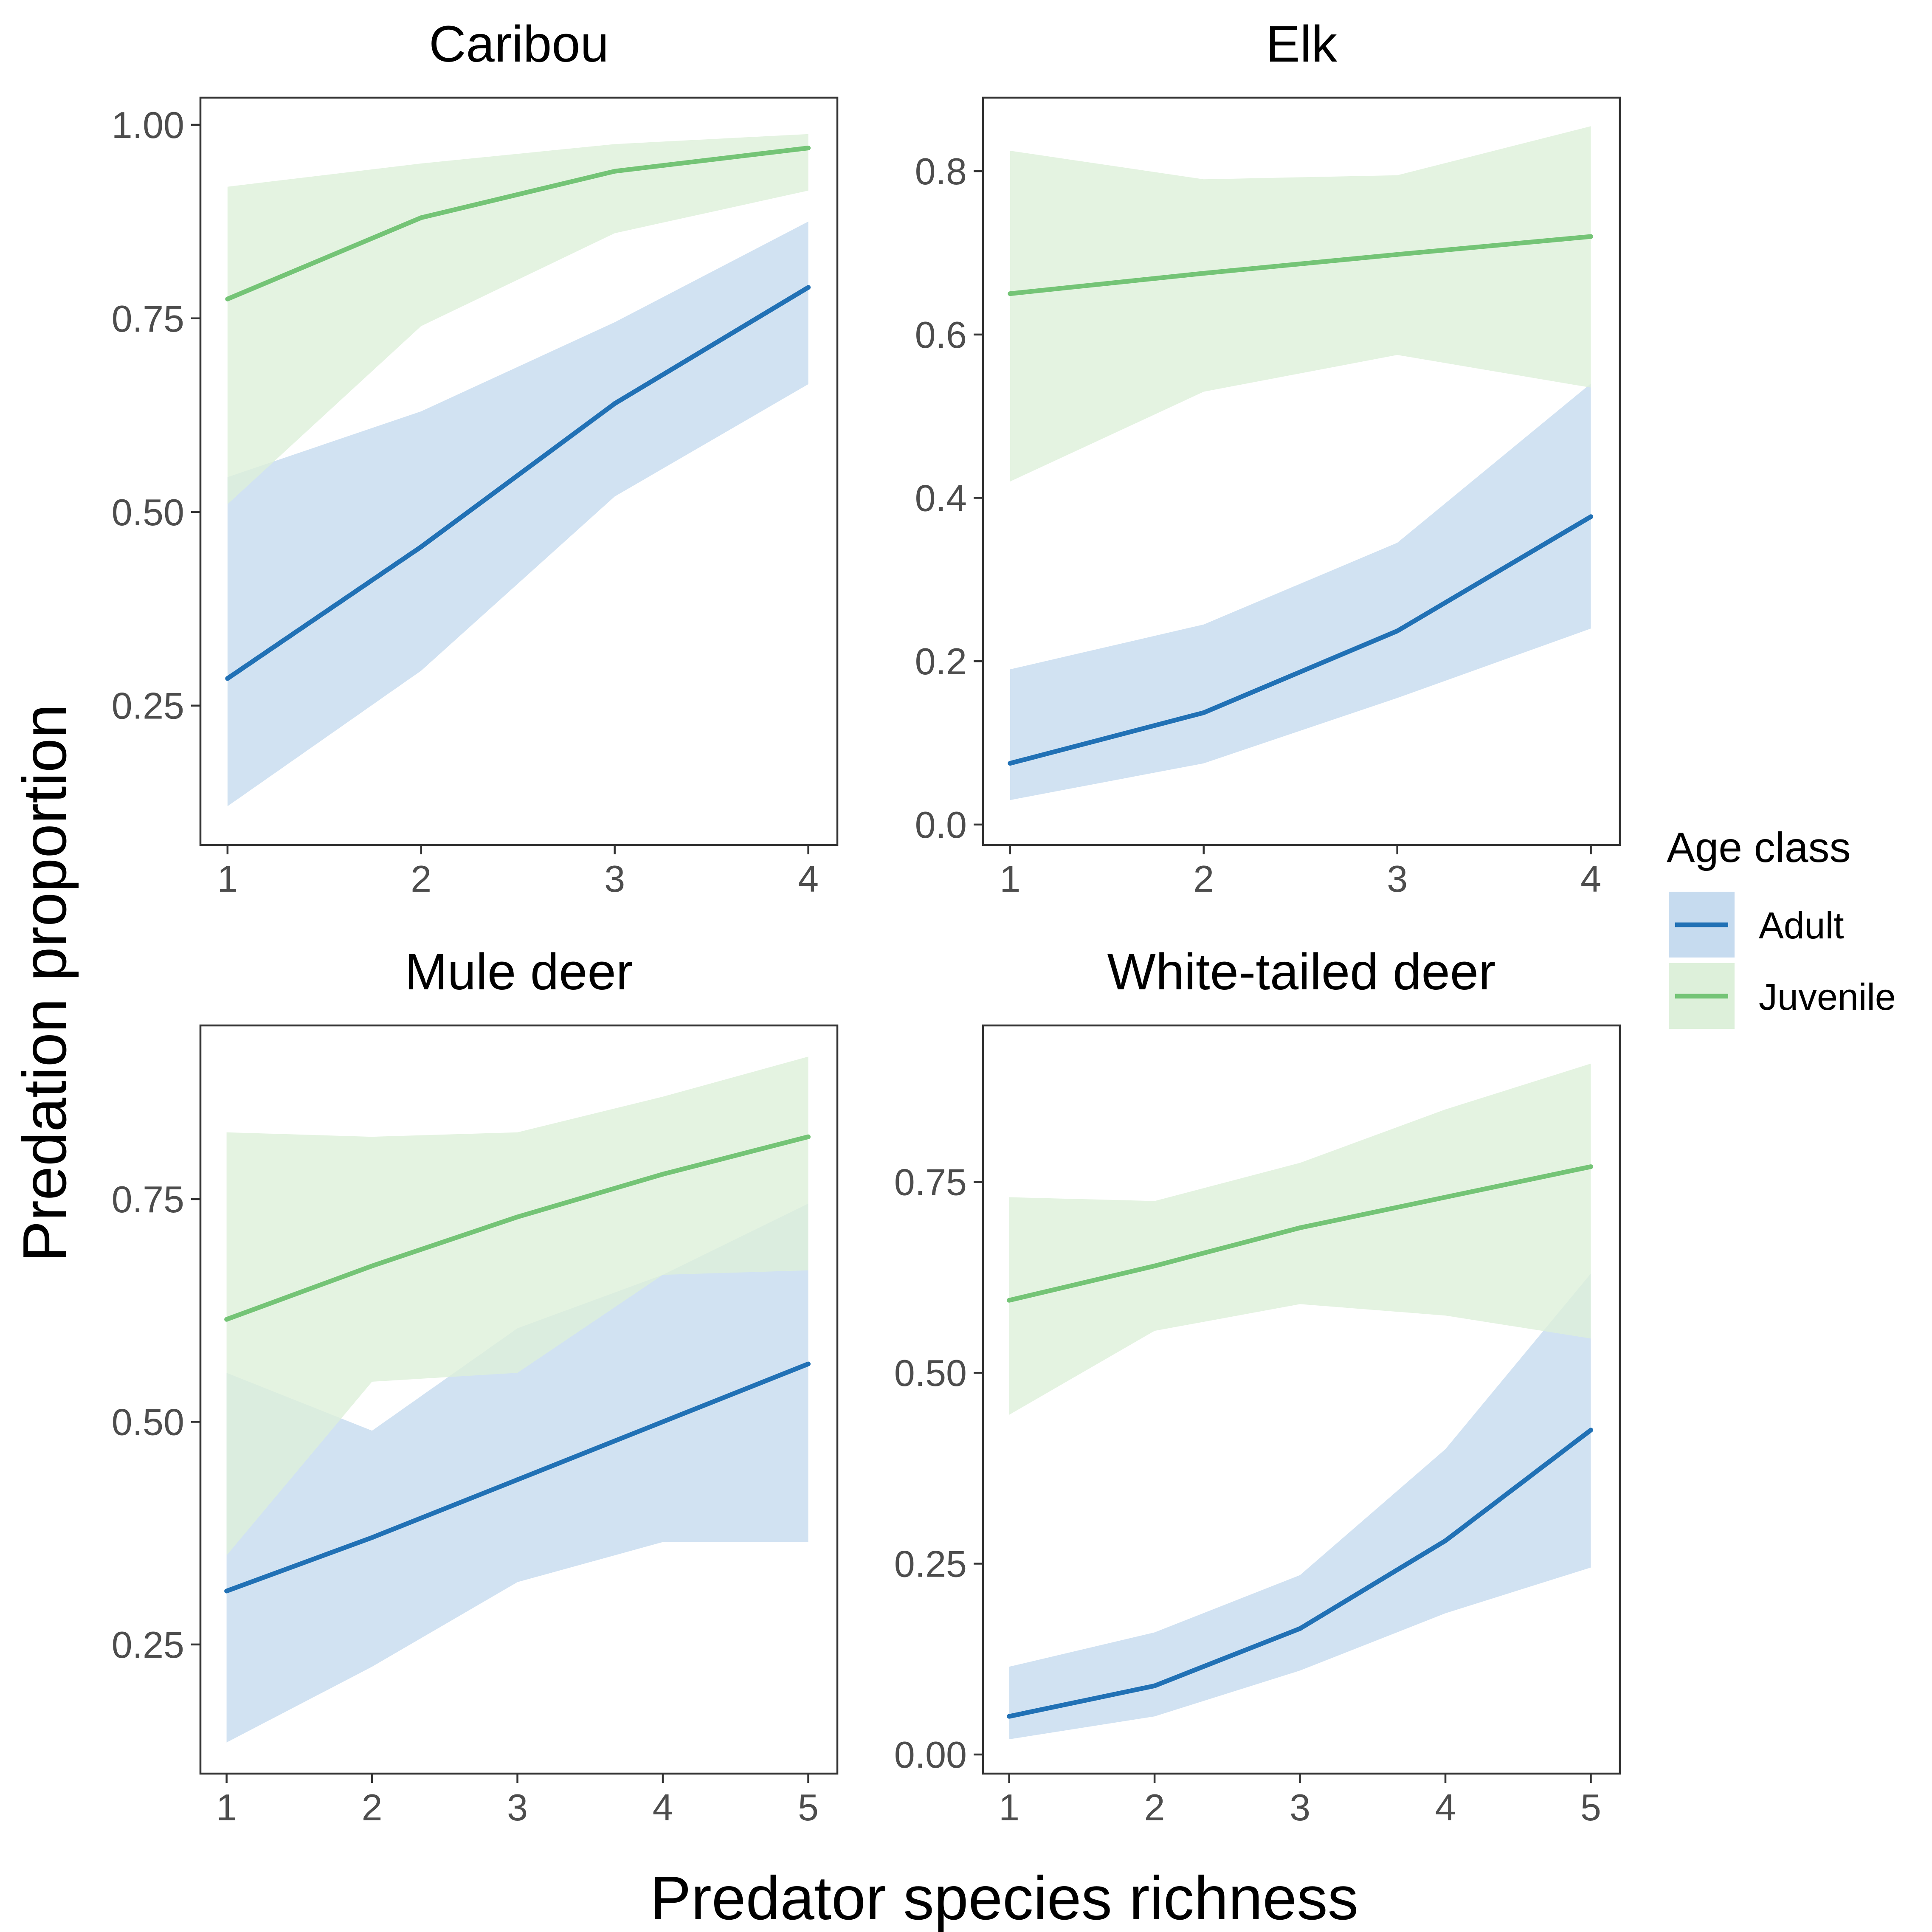  Describe the element at coordinates (1300, 640) in the screenshot. I see `line-adult-elk` at that location.